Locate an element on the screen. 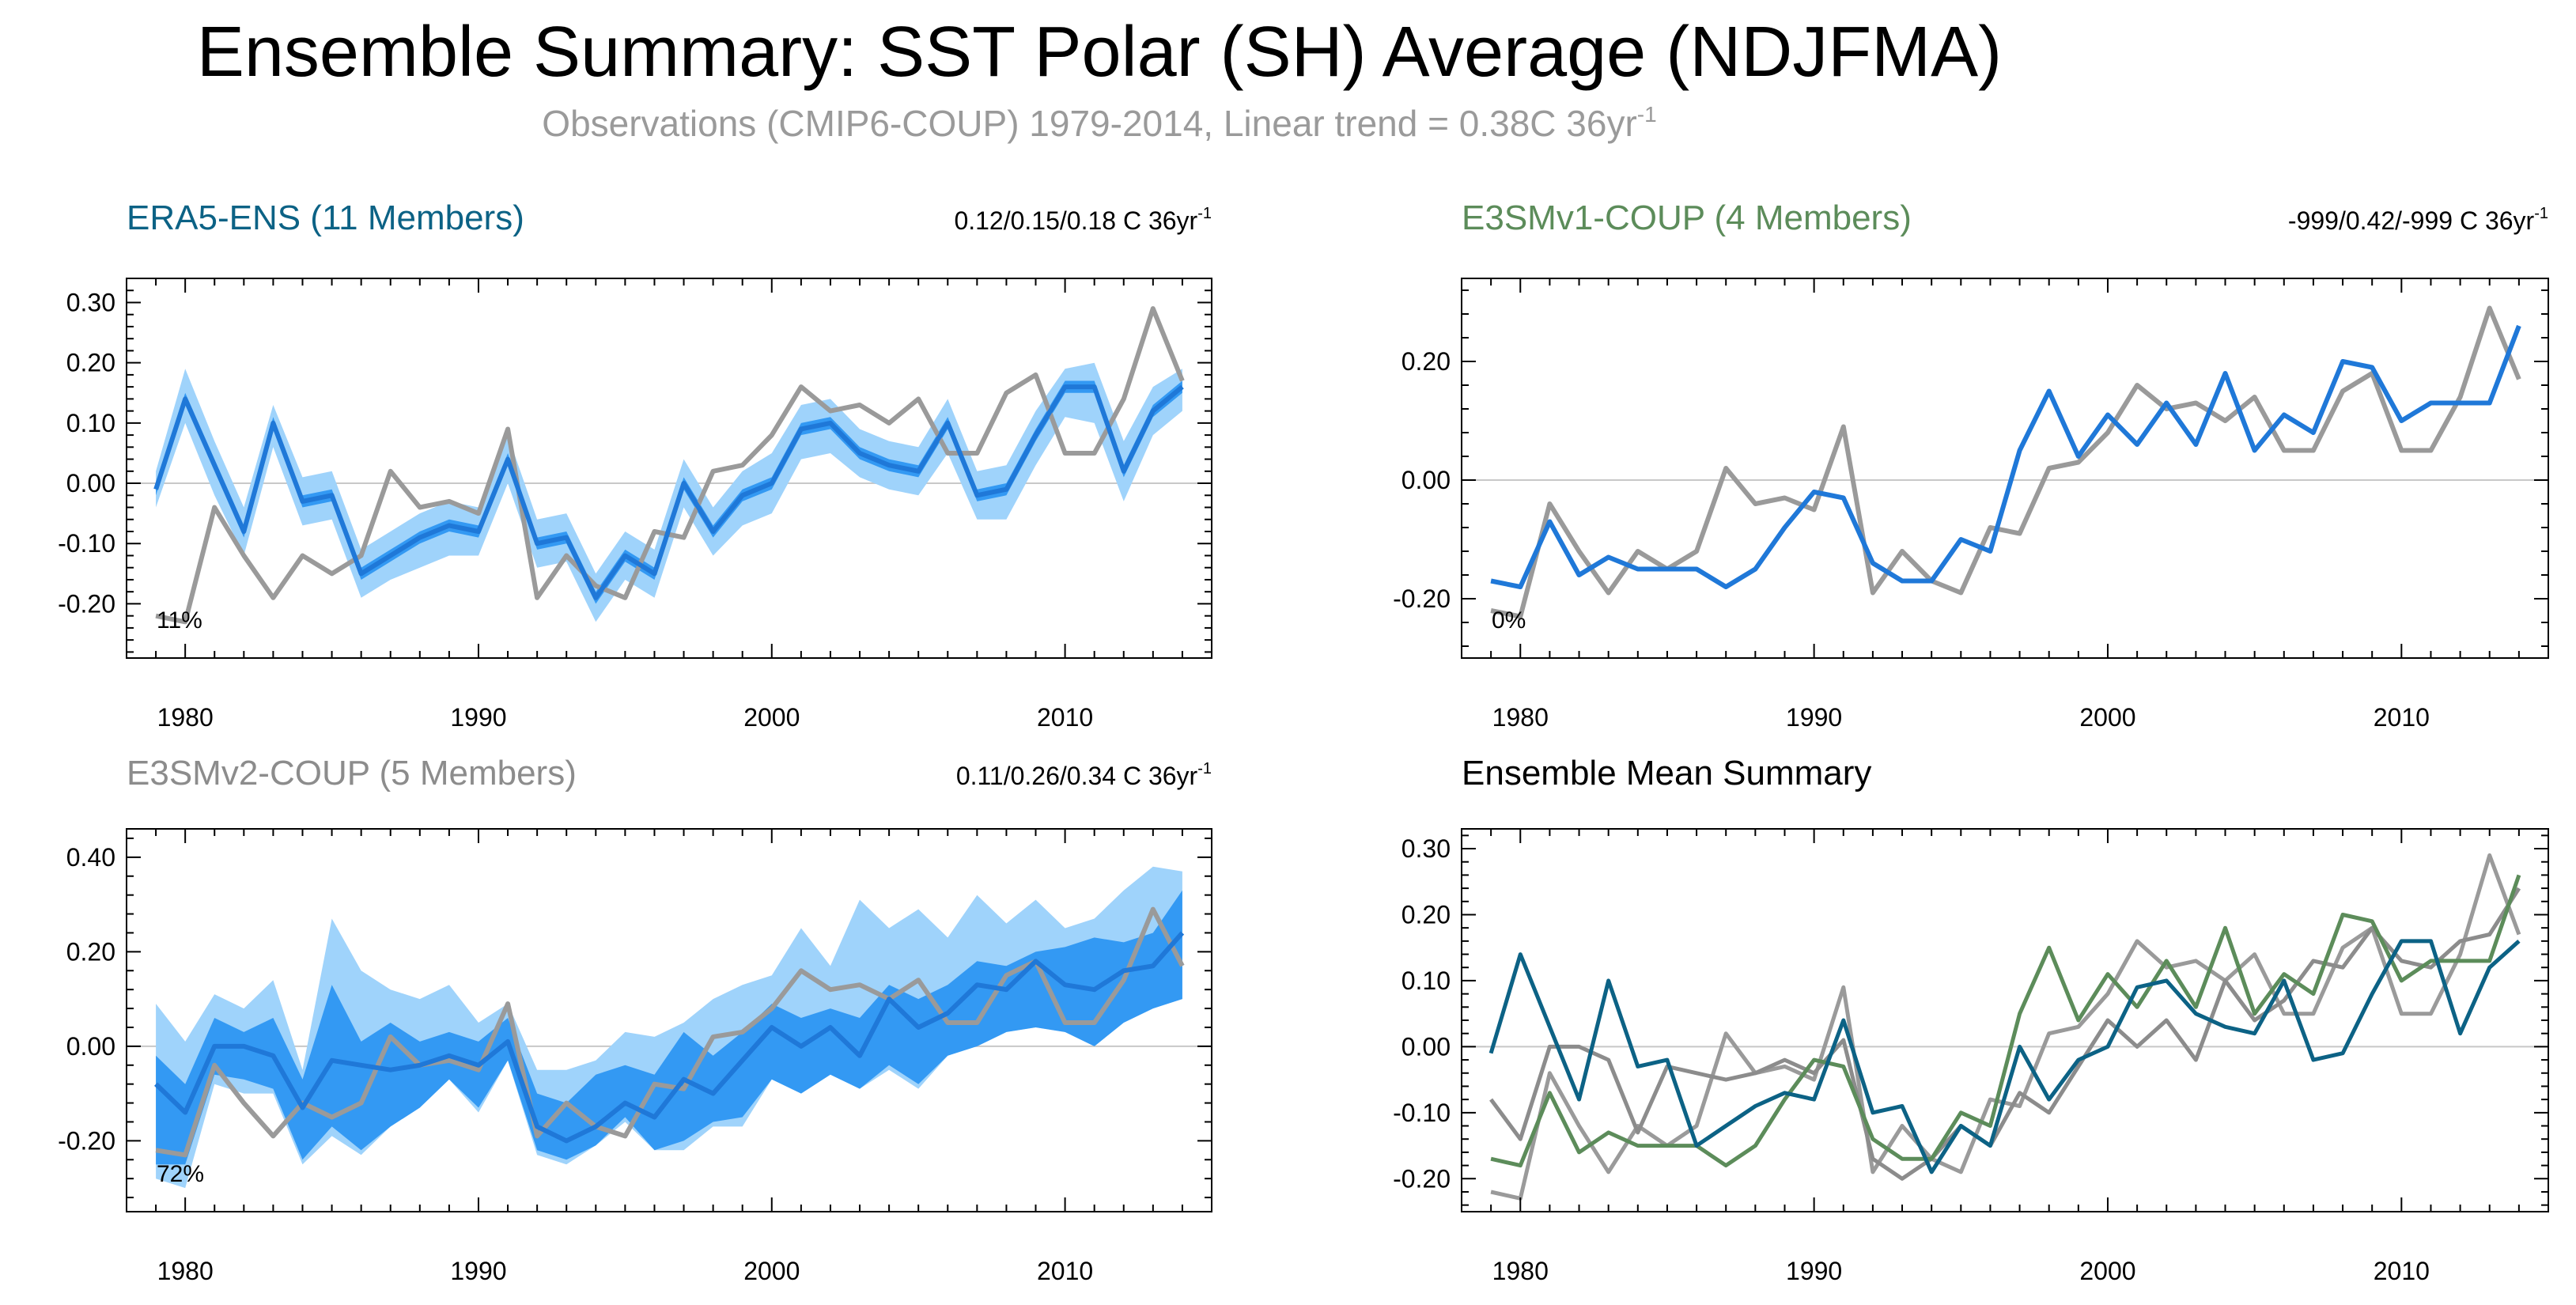 The image size is (2576, 1305). subtitle-superscript: -1 is located at coordinates (1647, 115).